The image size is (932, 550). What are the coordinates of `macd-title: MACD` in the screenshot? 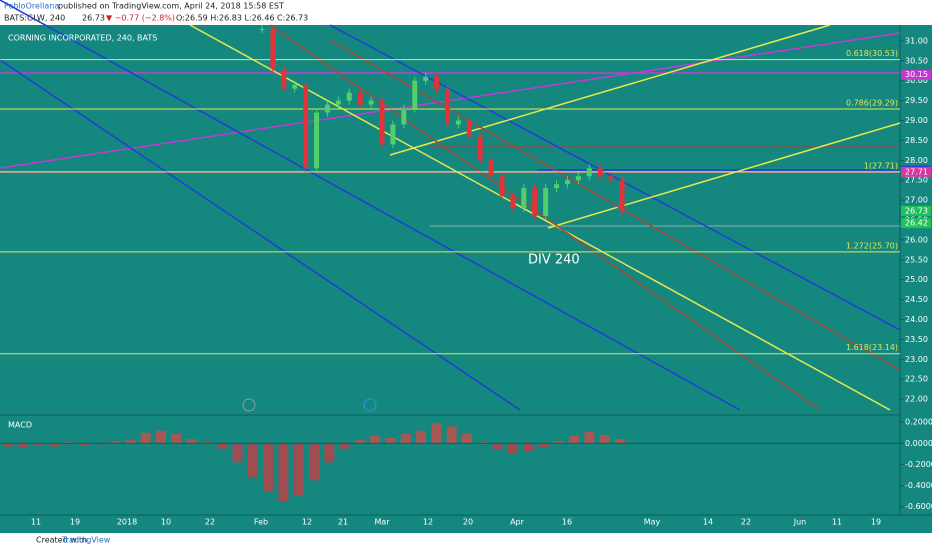 It's located at (20, 425).